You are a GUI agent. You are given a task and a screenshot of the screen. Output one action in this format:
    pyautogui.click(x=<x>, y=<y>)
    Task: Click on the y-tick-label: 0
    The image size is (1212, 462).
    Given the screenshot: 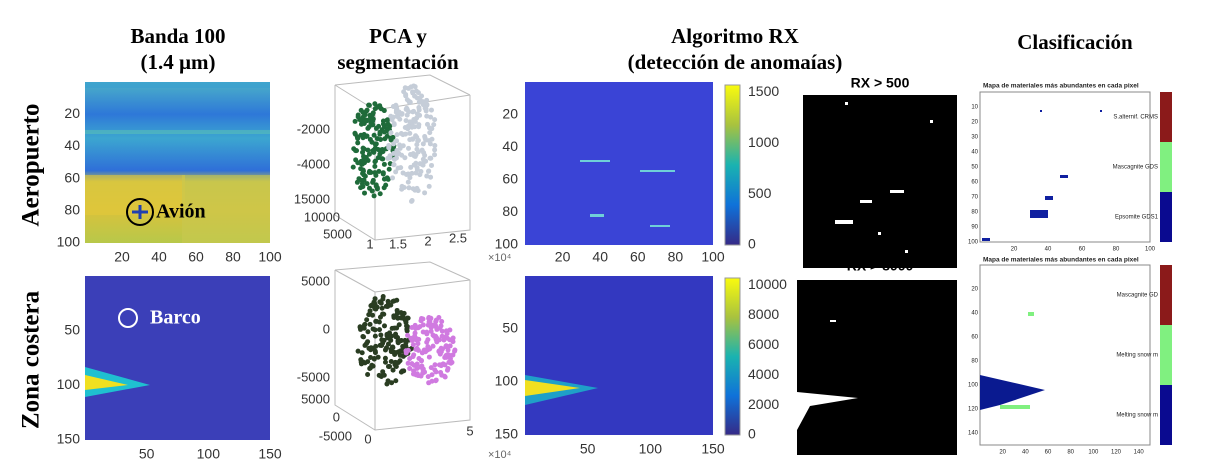 What is the action you would take?
    pyautogui.click(x=336, y=416)
    